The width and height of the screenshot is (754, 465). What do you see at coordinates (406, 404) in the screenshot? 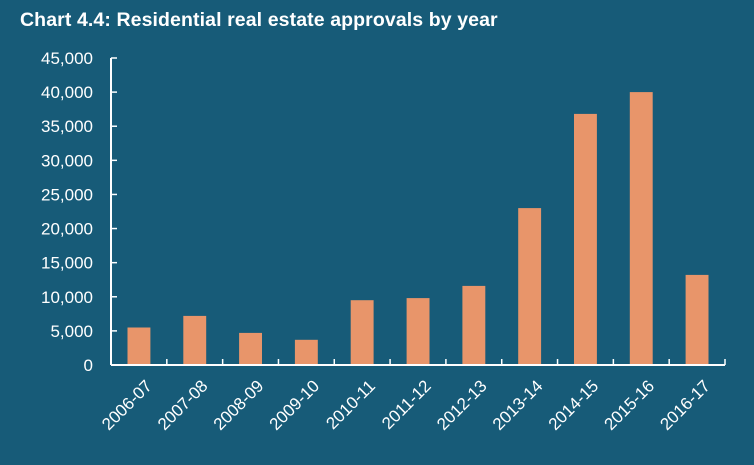
I see `x-tick-label: 2011-12` at bounding box center [406, 404].